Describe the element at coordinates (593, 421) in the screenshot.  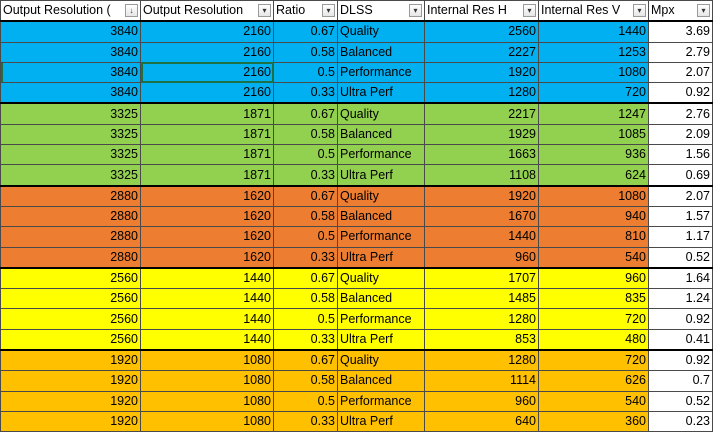
I see `table-cell: 360` at that location.